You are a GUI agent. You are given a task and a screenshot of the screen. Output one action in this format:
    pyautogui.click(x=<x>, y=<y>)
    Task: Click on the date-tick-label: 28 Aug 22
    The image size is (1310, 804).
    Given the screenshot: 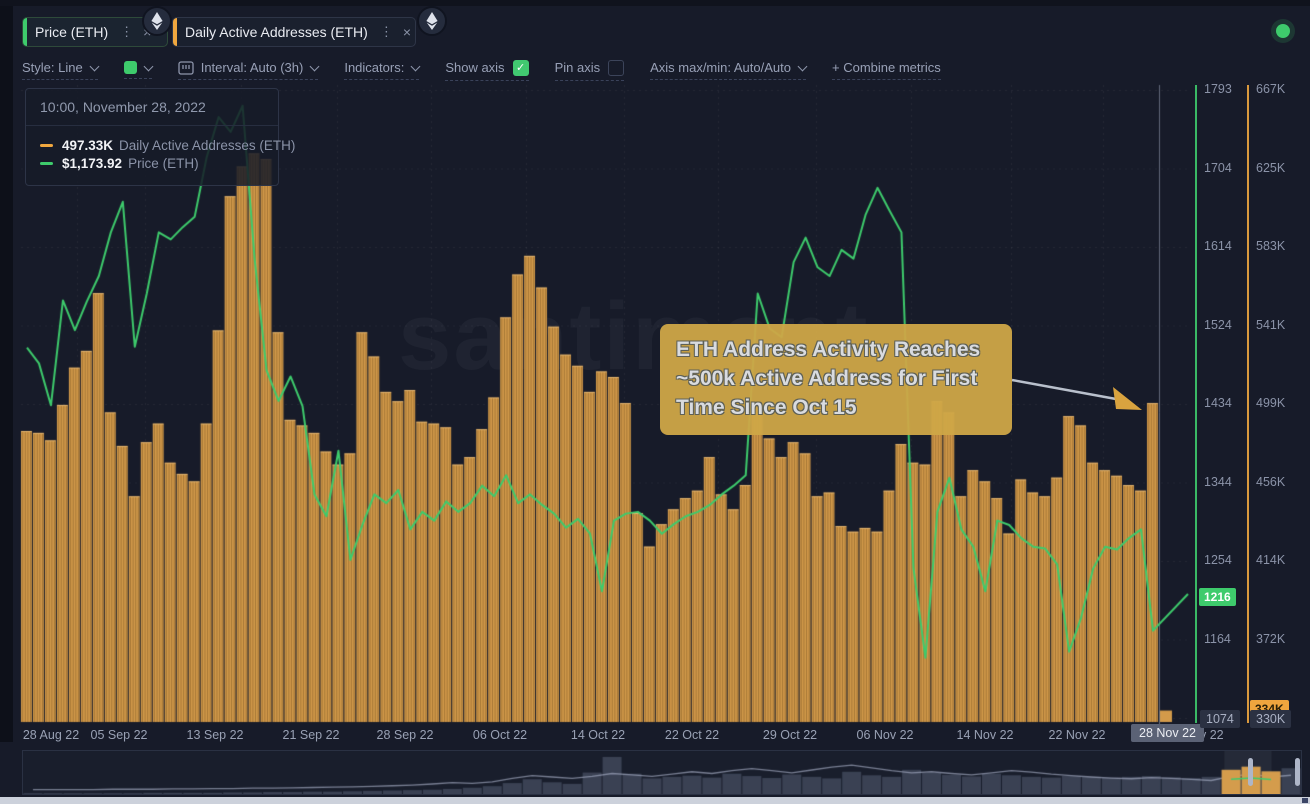 What is the action you would take?
    pyautogui.click(x=51, y=735)
    